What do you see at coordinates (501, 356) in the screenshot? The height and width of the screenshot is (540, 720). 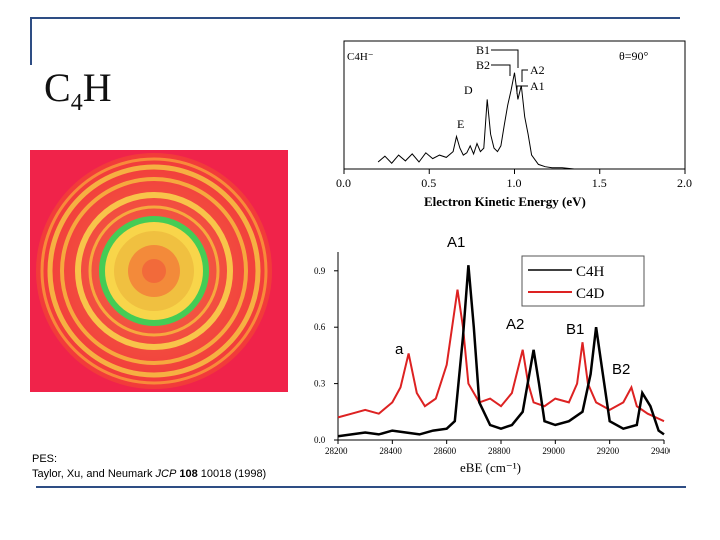 I see `series-line-c4d` at bounding box center [501, 356].